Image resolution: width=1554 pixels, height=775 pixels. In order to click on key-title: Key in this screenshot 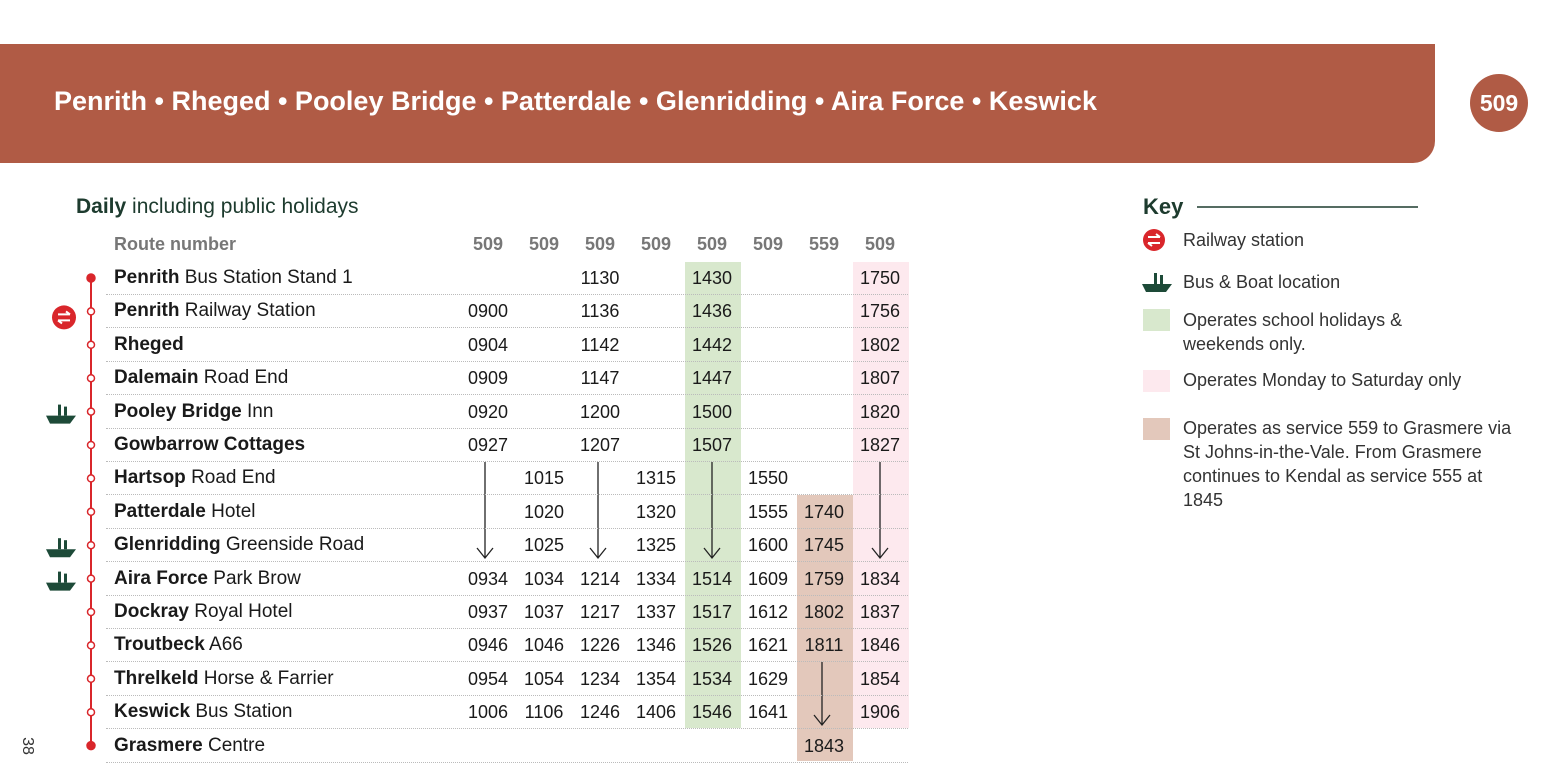, I will do `click(1163, 206)`.